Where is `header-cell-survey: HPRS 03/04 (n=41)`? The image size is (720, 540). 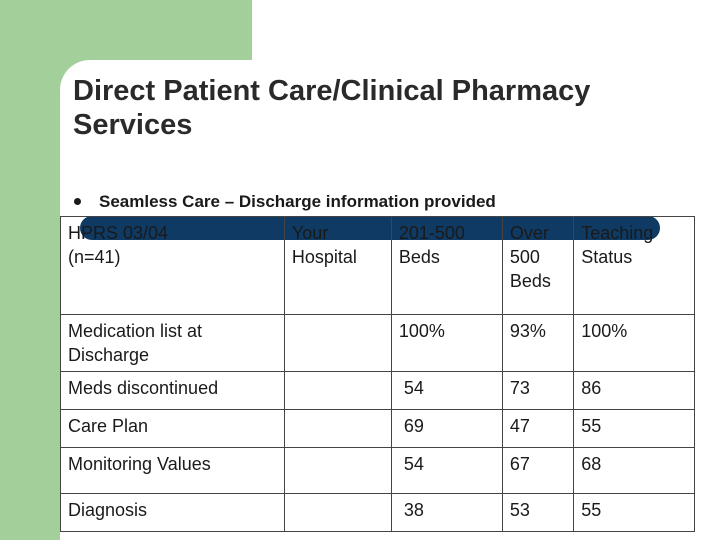 header-cell-survey: HPRS 03/04 (n=41) is located at coordinates (172, 265).